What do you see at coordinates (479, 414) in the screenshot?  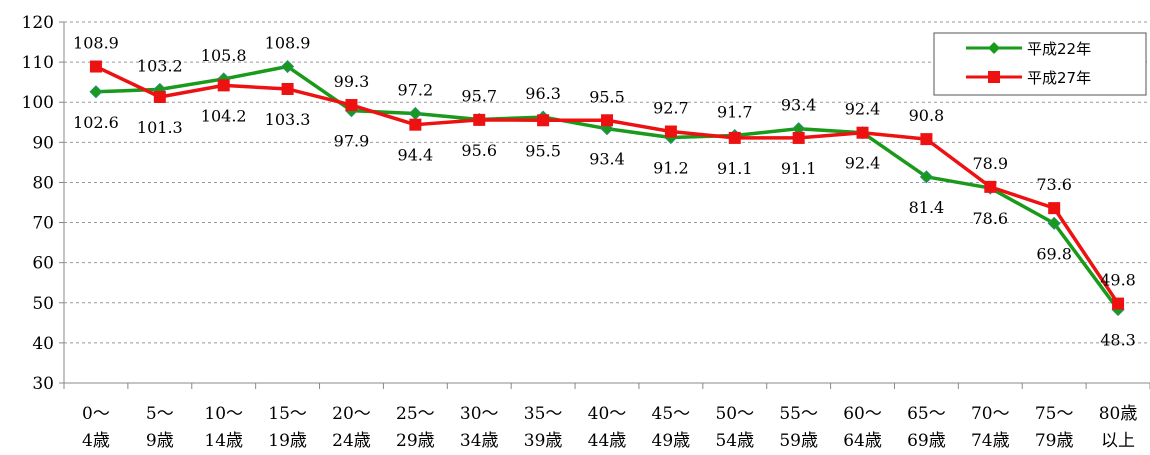 I see `x-tick-label-line1: 30～` at bounding box center [479, 414].